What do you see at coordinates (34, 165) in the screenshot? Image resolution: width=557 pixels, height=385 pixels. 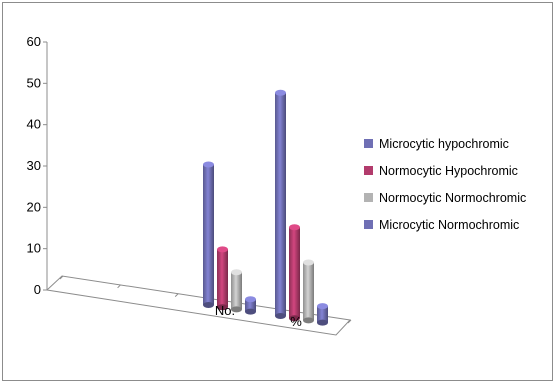 I see `y-tick-label: 30` at bounding box center [34, 165].